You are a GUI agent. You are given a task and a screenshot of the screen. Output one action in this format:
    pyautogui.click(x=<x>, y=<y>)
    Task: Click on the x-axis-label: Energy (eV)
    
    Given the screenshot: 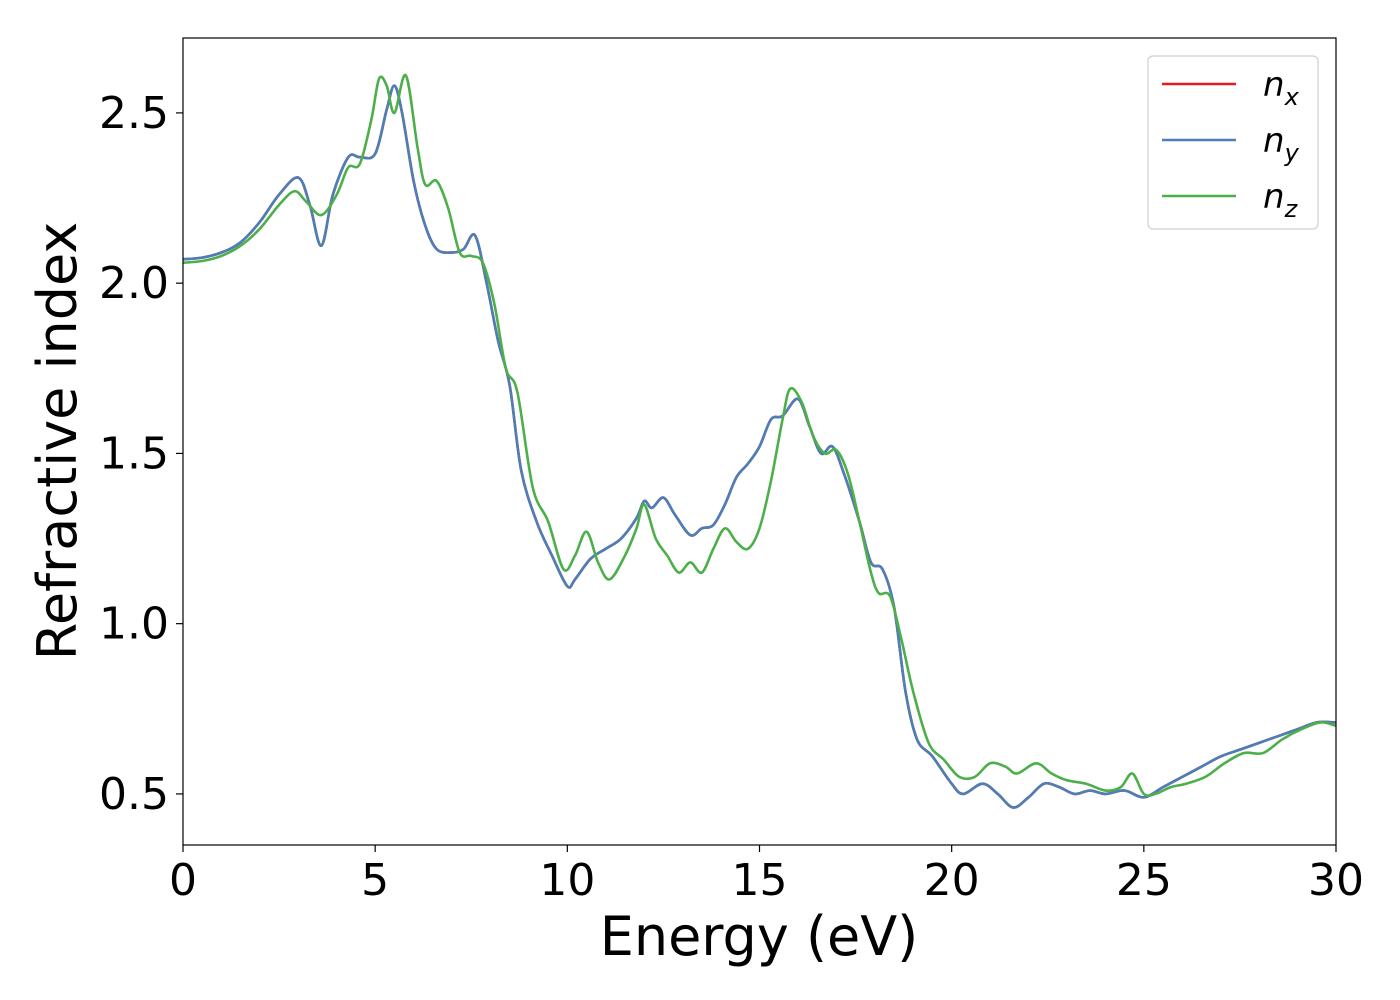 What is the action you would take?
    pyautogui.click(x=759, y=936)
    